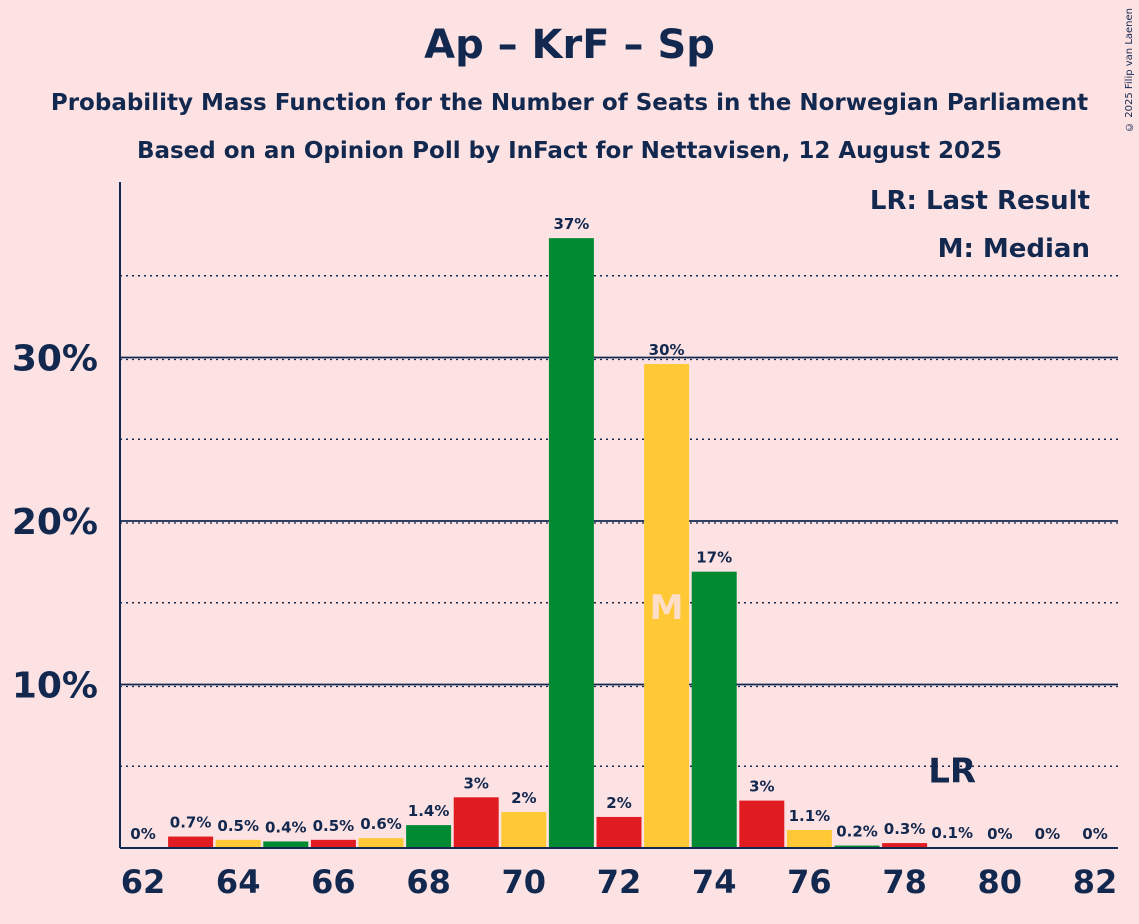 This screenshot has width=1139, height=924. Describe the element at coordinates (714, 558) in the screenshot. I see `bar-value-label: 17%` at that location.